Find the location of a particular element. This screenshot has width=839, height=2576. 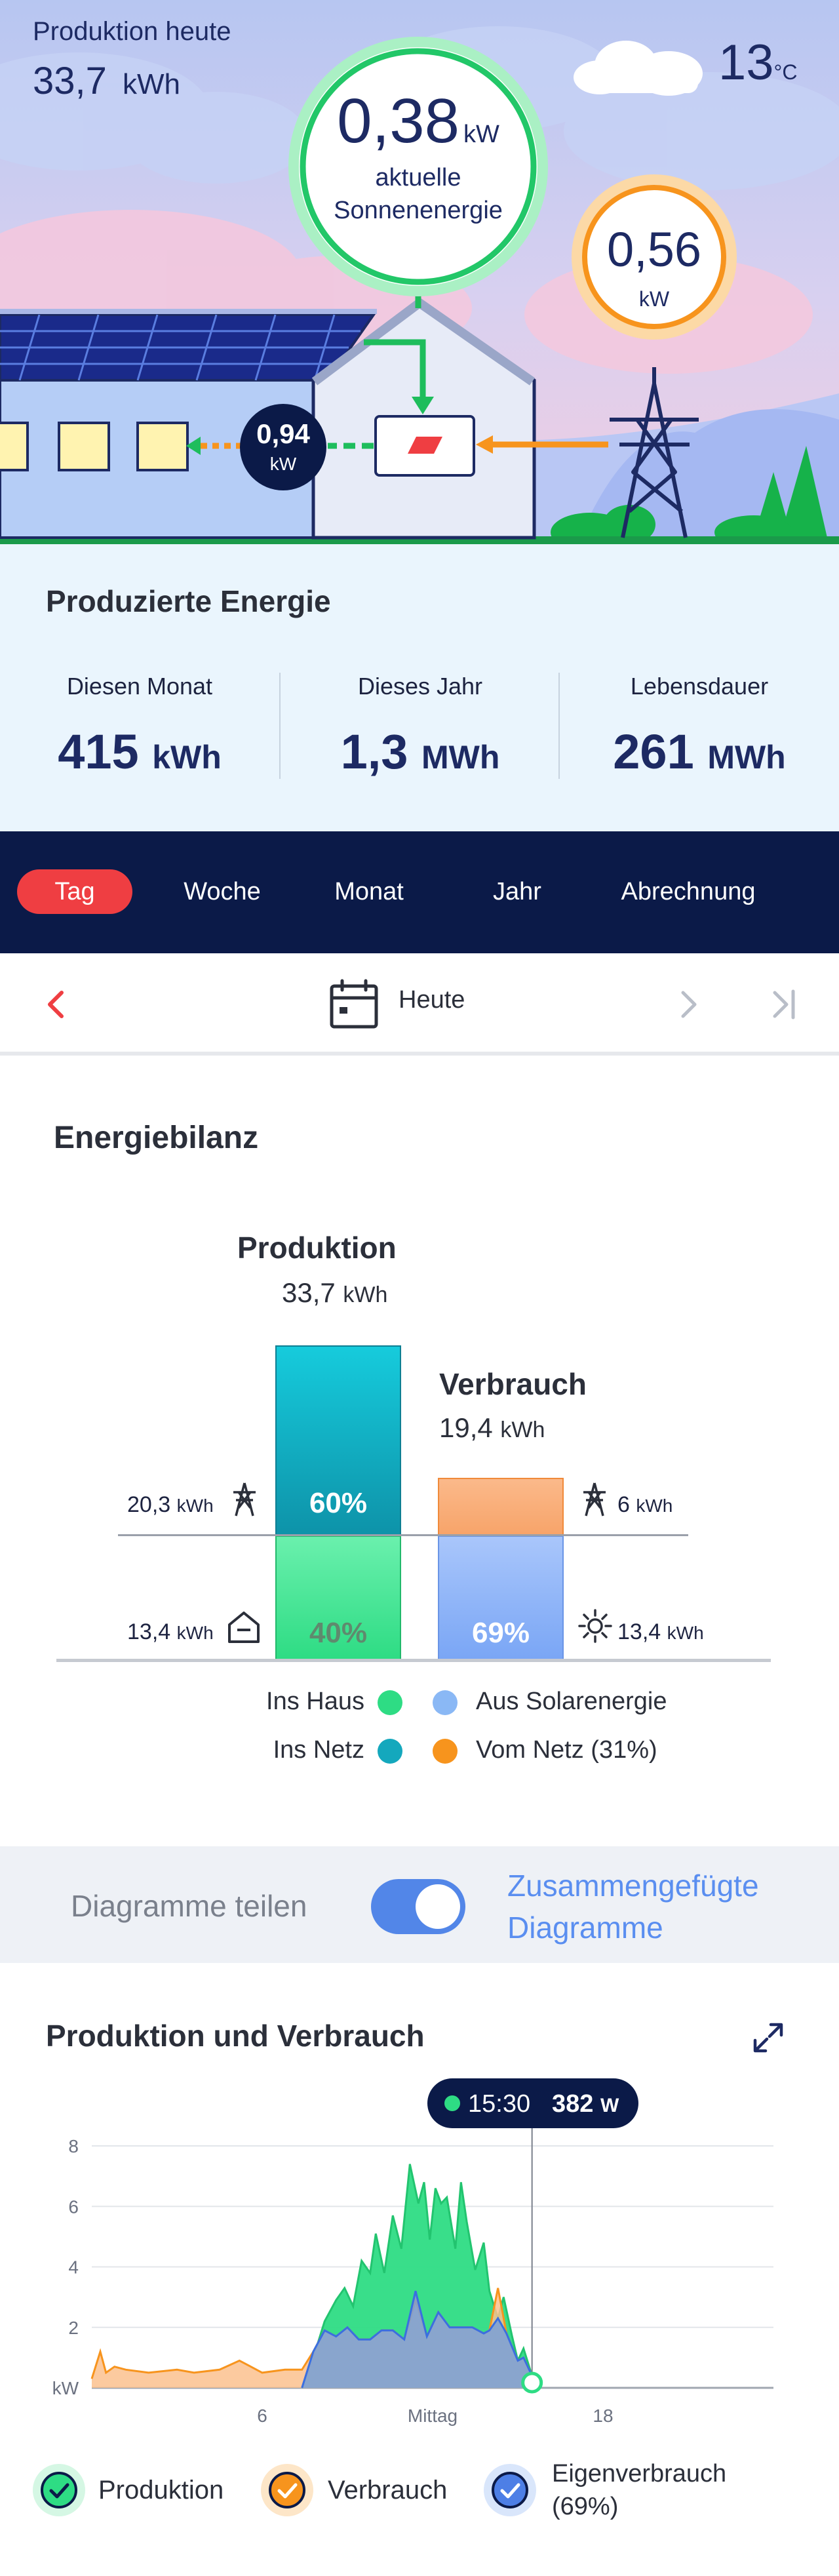

production-today-number: 33,7 is located at coordinates (70, 81).